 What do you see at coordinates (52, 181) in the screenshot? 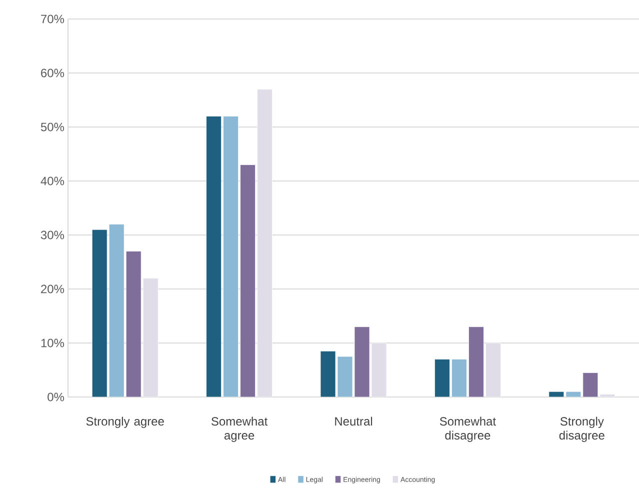
I see `y-tick-label: 40%` at bounding box center [52, 181].